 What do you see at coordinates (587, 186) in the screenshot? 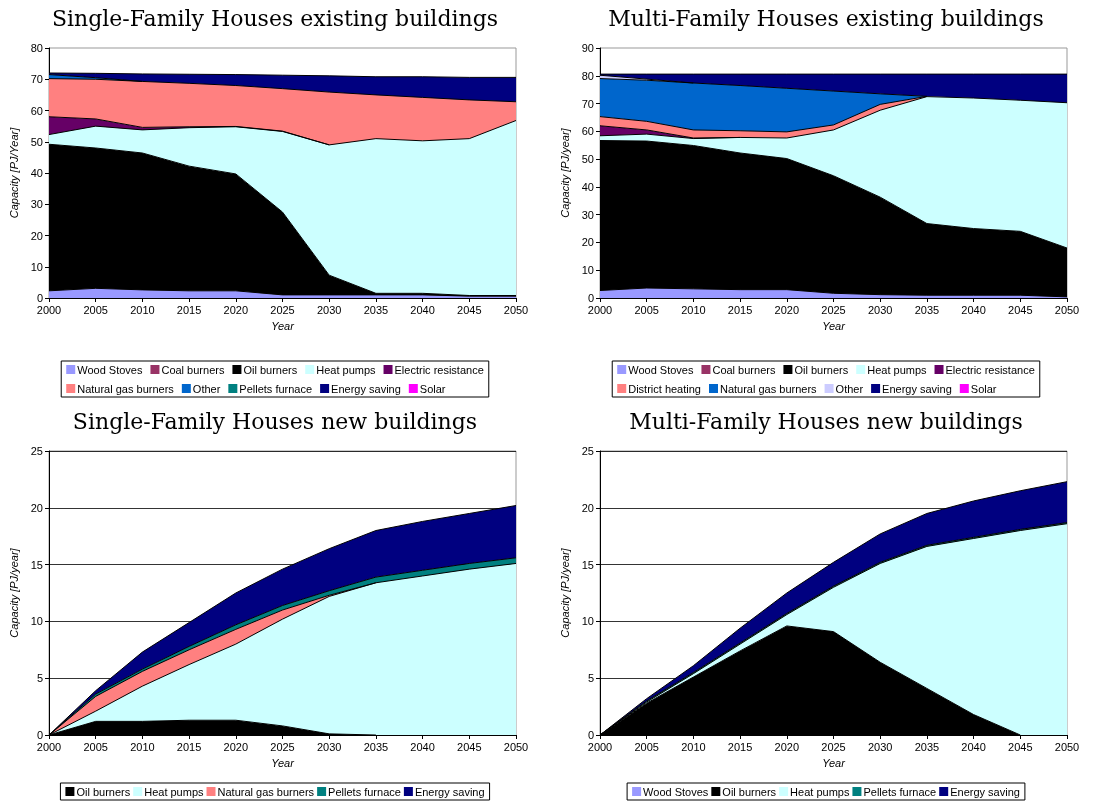
I see `y-tick-label: 40` at bounding box center [587, 186].